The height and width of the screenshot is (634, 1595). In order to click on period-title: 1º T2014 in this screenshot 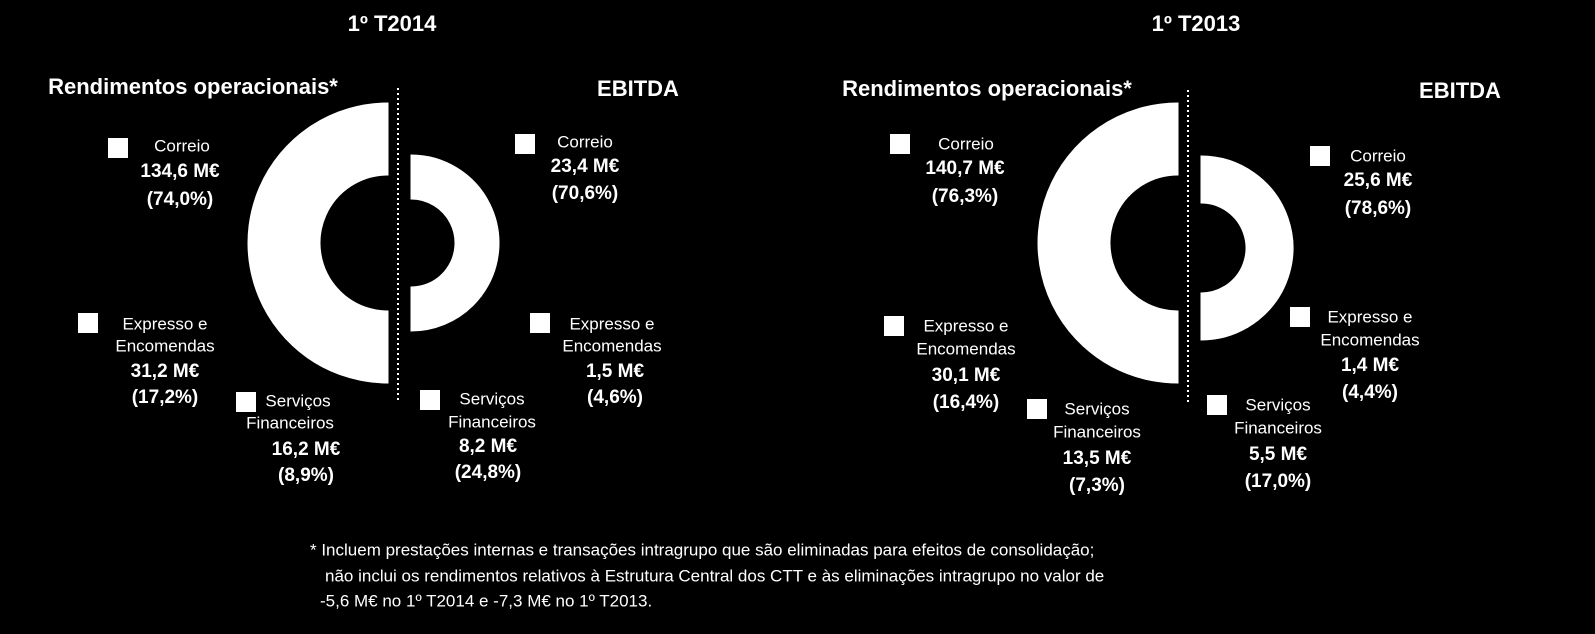, I will do `click(393, 23)`.